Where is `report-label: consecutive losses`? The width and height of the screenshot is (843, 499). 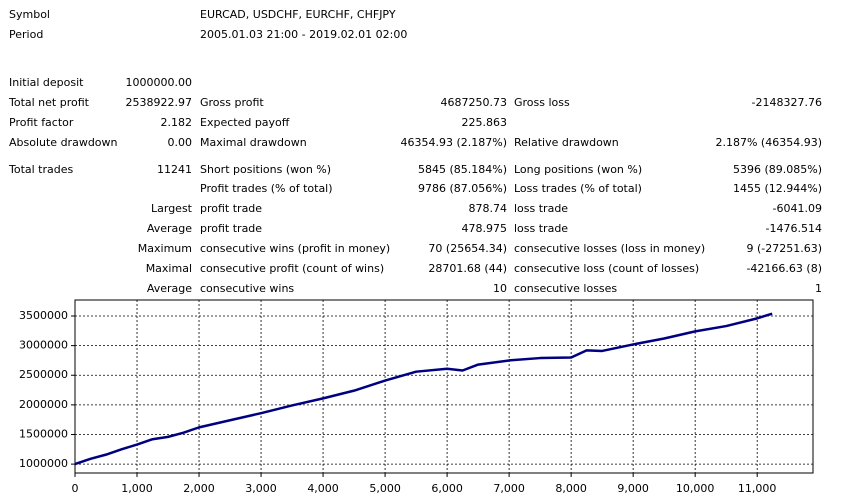
report-label: consecutive losses is located at coordinates (565, 288).